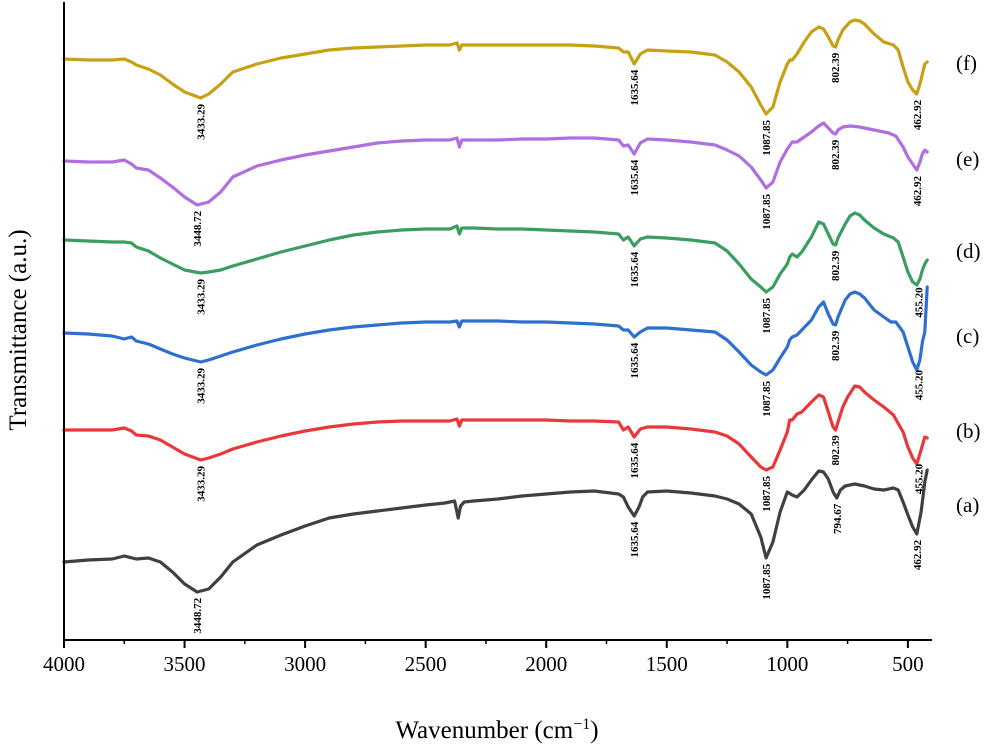 This screenshot has height=751, width=992. I want to click on x-tick-label: 4000, so click(64, 664).